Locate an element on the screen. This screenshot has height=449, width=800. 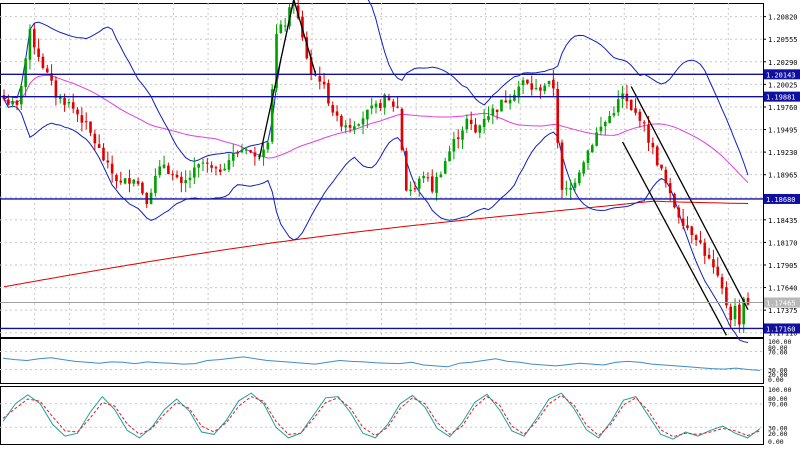
oscillator-2-tick-label: 100.00 is located at coordinates (780, 390).